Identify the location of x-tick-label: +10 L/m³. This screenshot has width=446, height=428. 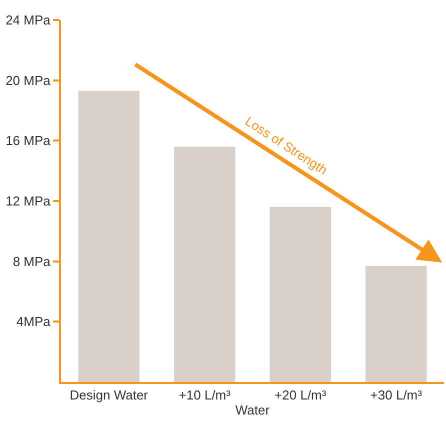
(205, 395).